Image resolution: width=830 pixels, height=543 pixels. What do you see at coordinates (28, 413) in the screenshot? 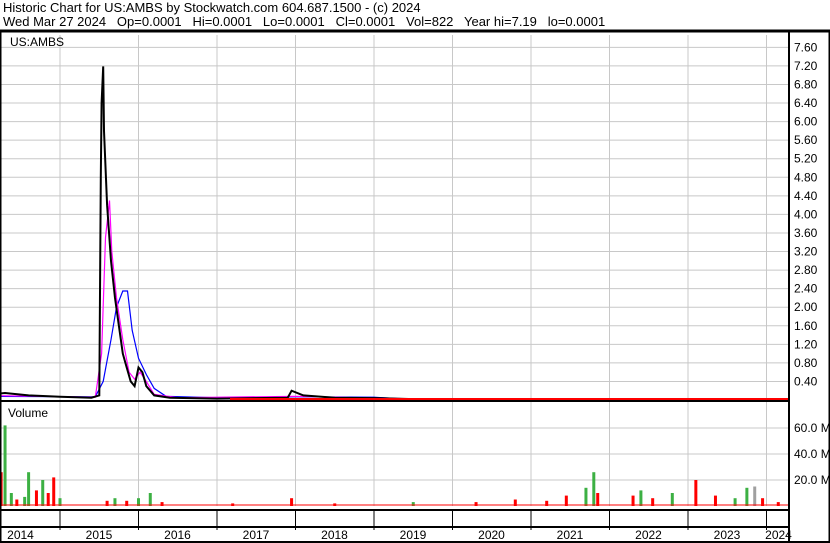
I see `volume-label: Volume` at bounding box center [28, 413].